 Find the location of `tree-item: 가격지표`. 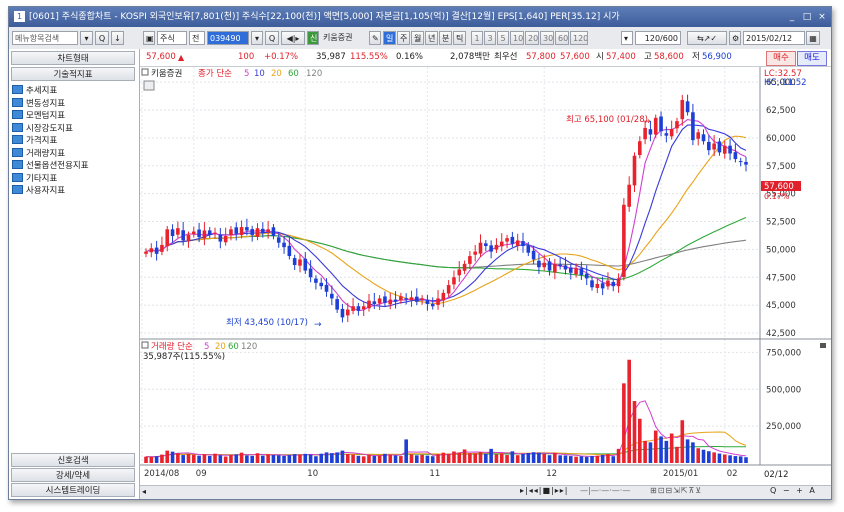

tree-item: 가격지표 is located at coordinates (50, 141).